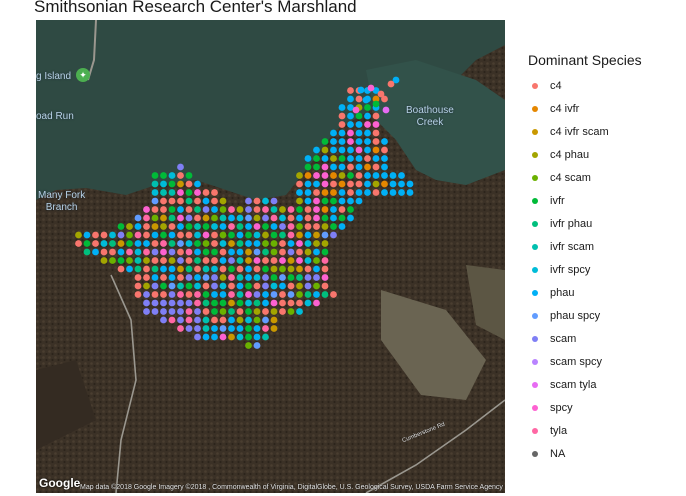 The height and width of the screenshot is (496, 686). What do you see at coordinates (585, 430) in the screenshot?
I see `legend-item: tyla` at bounding box center [585, 430].